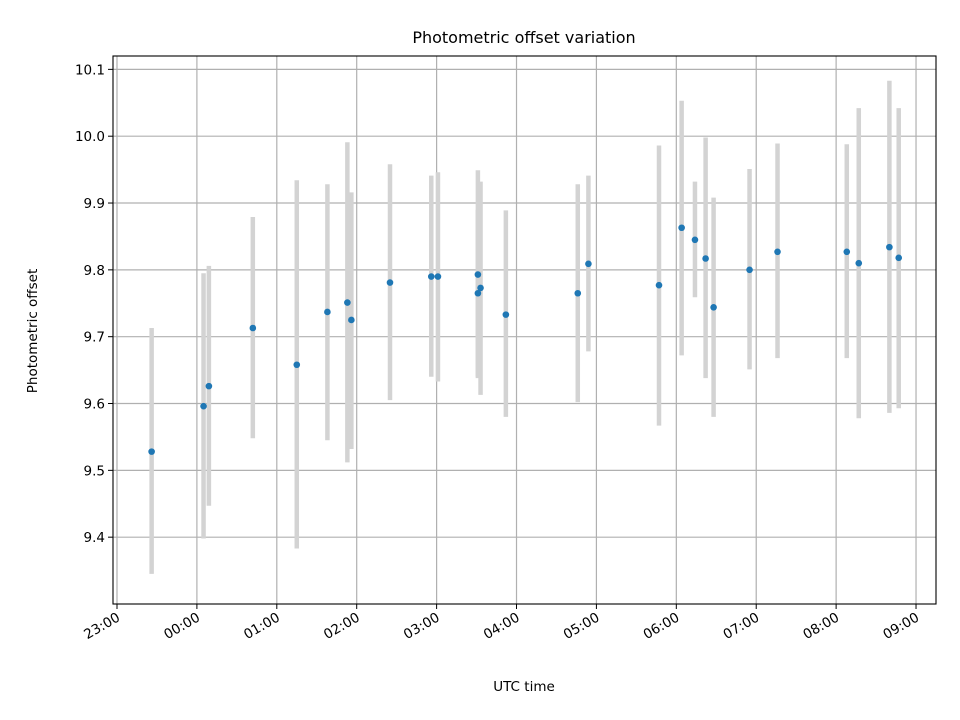 The height and width of the screenshot is (720, 960). I want to click on x-tick-label: 05:00, so click(582, 626).